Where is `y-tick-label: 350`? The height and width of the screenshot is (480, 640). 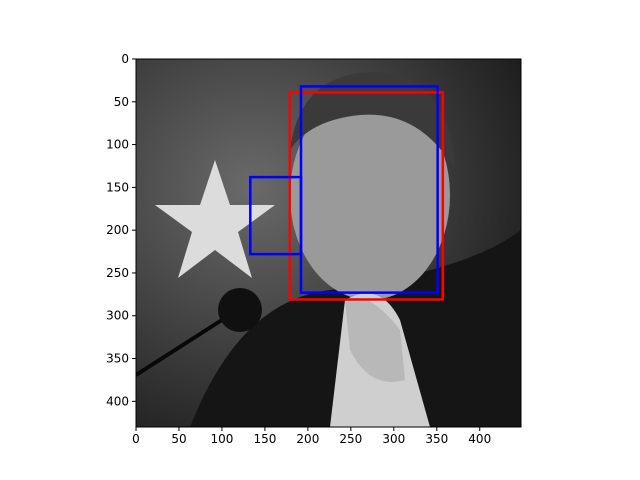
y-tick-label: 350 is located at coordinates (117, 359).